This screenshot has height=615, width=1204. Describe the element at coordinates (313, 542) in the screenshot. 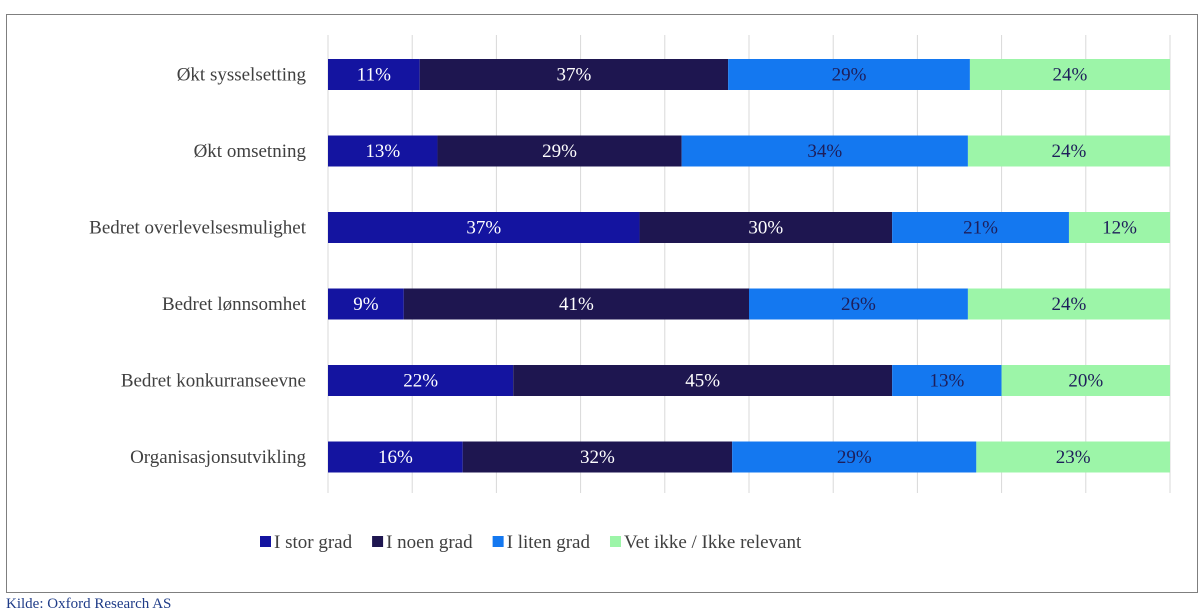

I see `legend-label: I stor grad` at that location.